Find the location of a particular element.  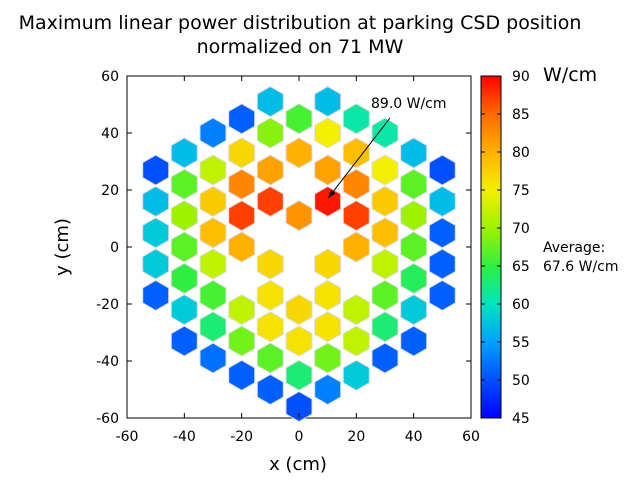

y-tick-label: -40 is located at coordinates (107, 362).